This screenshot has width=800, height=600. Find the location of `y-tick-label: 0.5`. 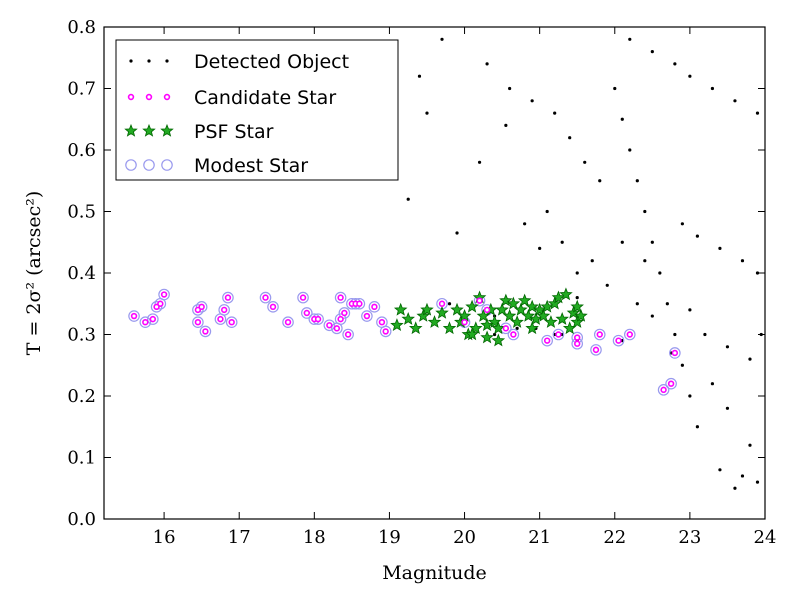

y-tick-label: 0.5 is located at coordinates (81, 212).